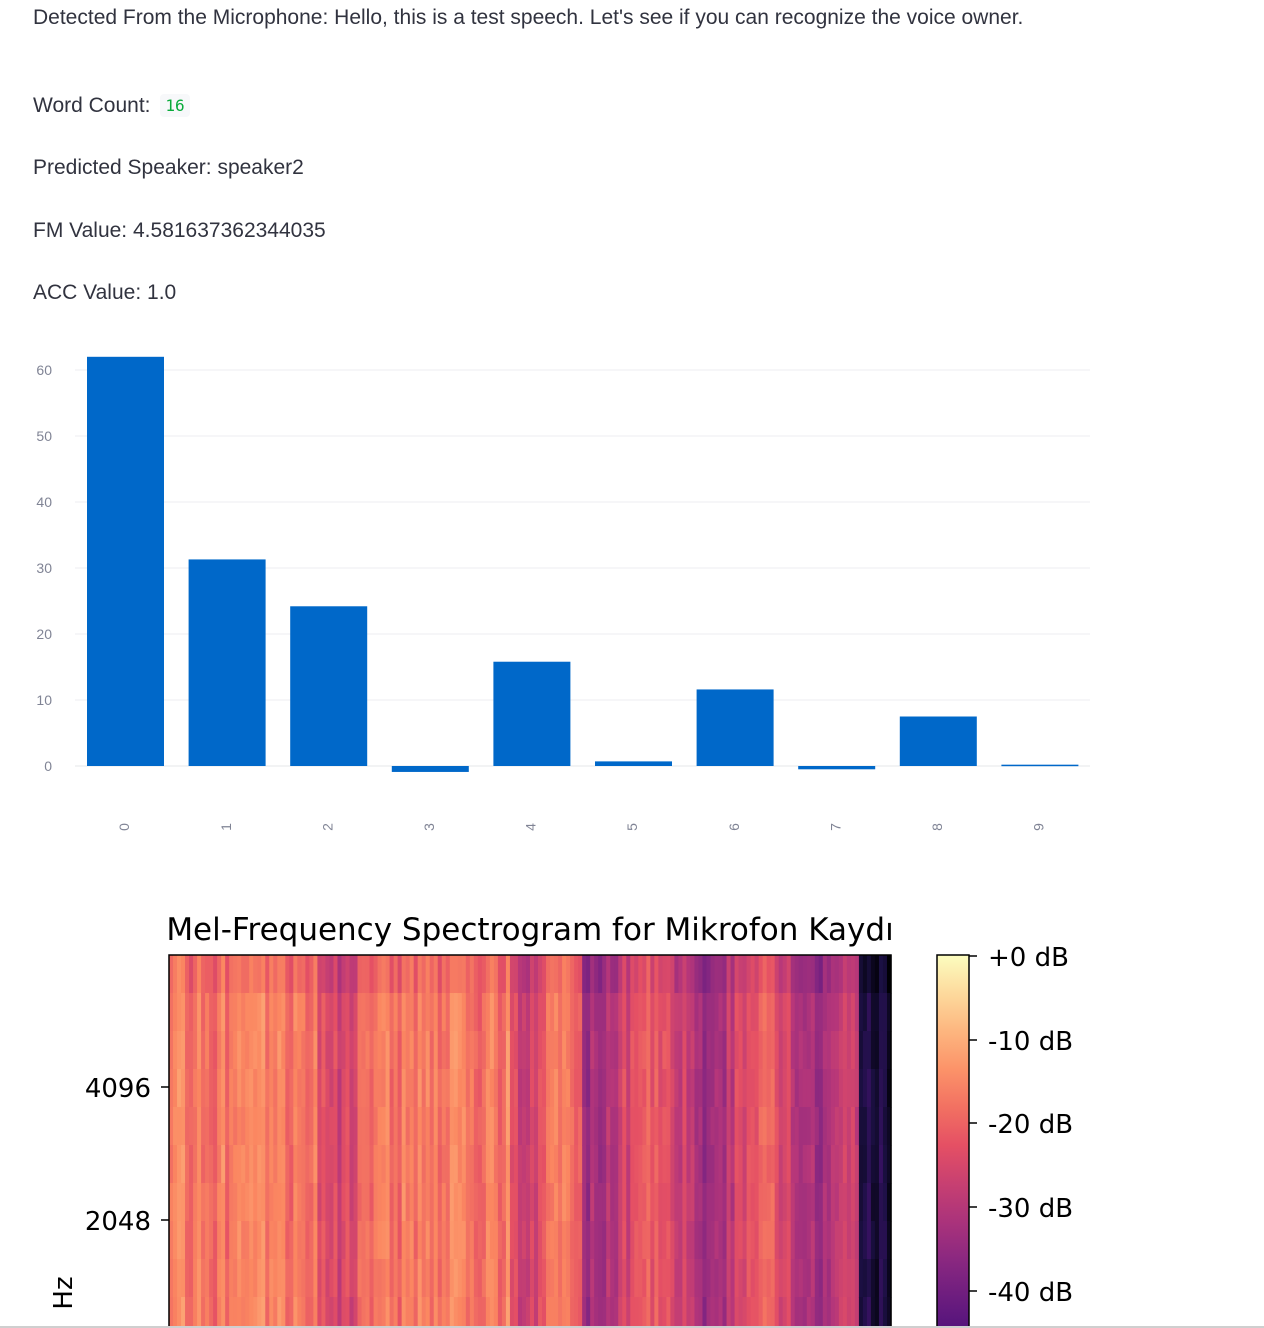 The width and height of the screenshot is (1264, 1328). Describe the element at coordinates (429, 827) in the screenshot. I see `x-tick-label: 3` at that location.